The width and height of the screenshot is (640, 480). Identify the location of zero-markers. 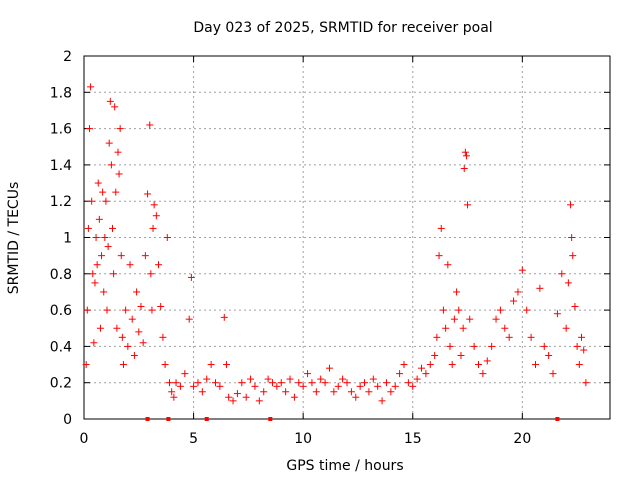
(352, 419).